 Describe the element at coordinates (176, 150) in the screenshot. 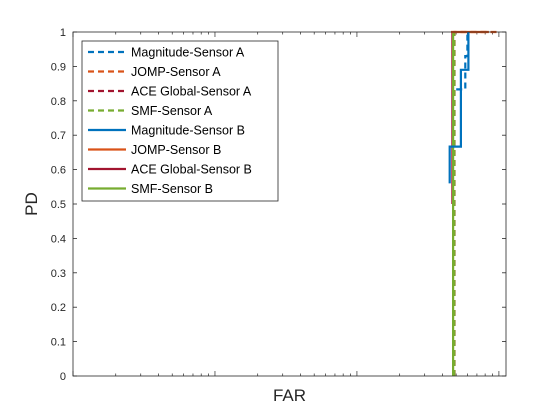

I see `legend-entry-label: JOMP-Sensor B` at that location.